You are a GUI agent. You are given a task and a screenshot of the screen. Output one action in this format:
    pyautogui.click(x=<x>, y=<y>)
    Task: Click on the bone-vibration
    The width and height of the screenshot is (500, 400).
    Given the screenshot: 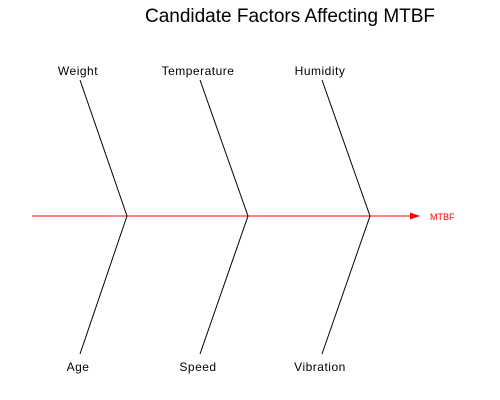 What is the action you would take?
    pyautogui.click(x=346, y=285)
    